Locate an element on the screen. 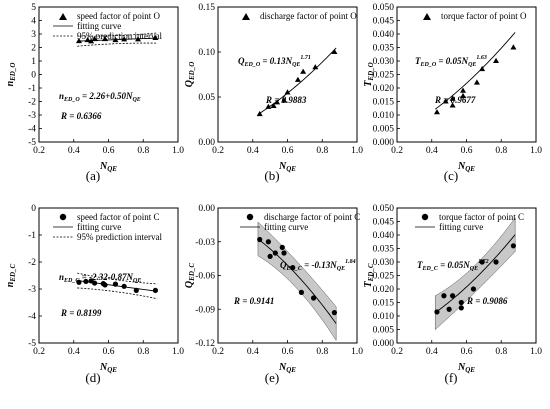 The height and width of the screenshot is (409, 550). fitting-curve is located at coordinates (297, 81).